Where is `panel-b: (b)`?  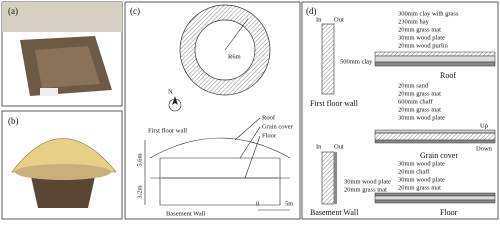
panel-b: (b) is located at coordinates (62, 165).